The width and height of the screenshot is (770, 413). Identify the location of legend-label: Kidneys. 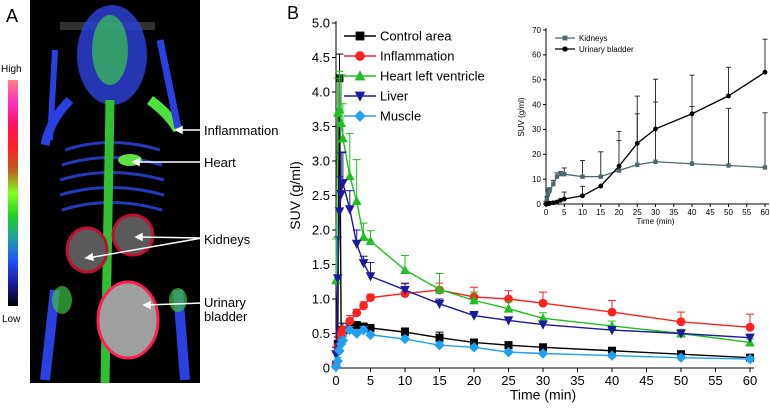
(593, 38).